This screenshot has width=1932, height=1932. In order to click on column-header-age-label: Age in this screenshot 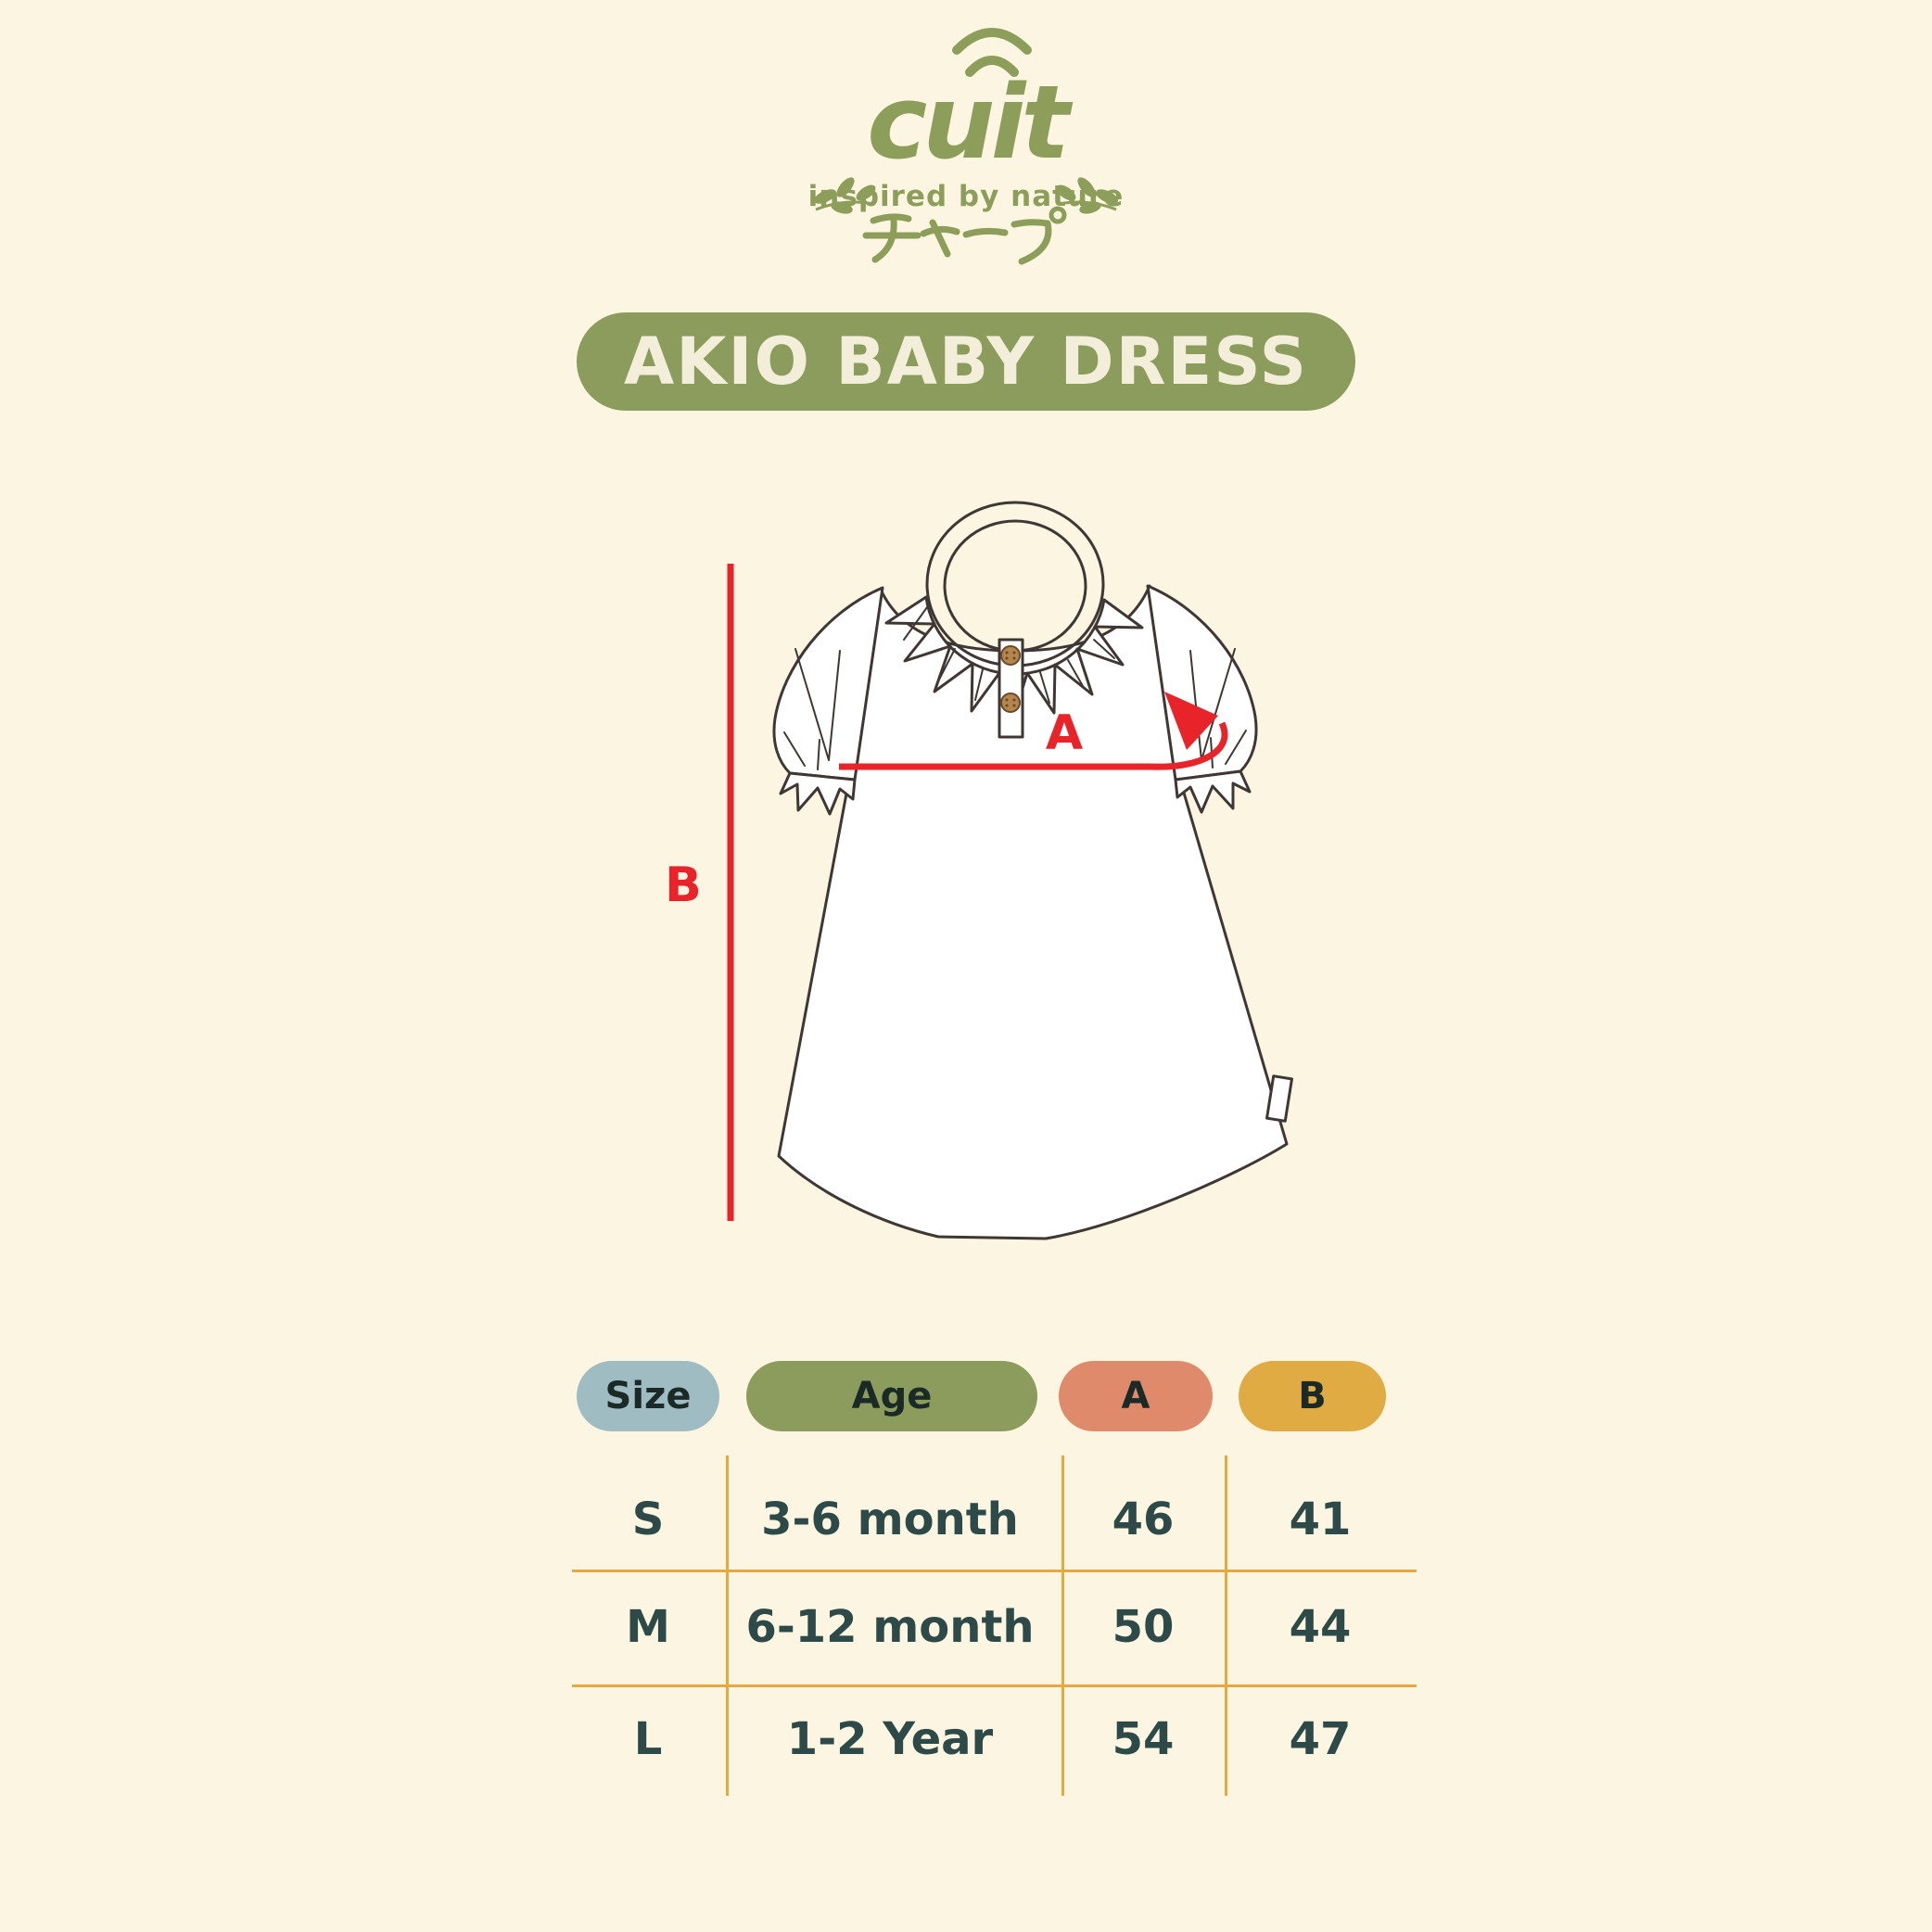, I will do `click(892, 1396)`.